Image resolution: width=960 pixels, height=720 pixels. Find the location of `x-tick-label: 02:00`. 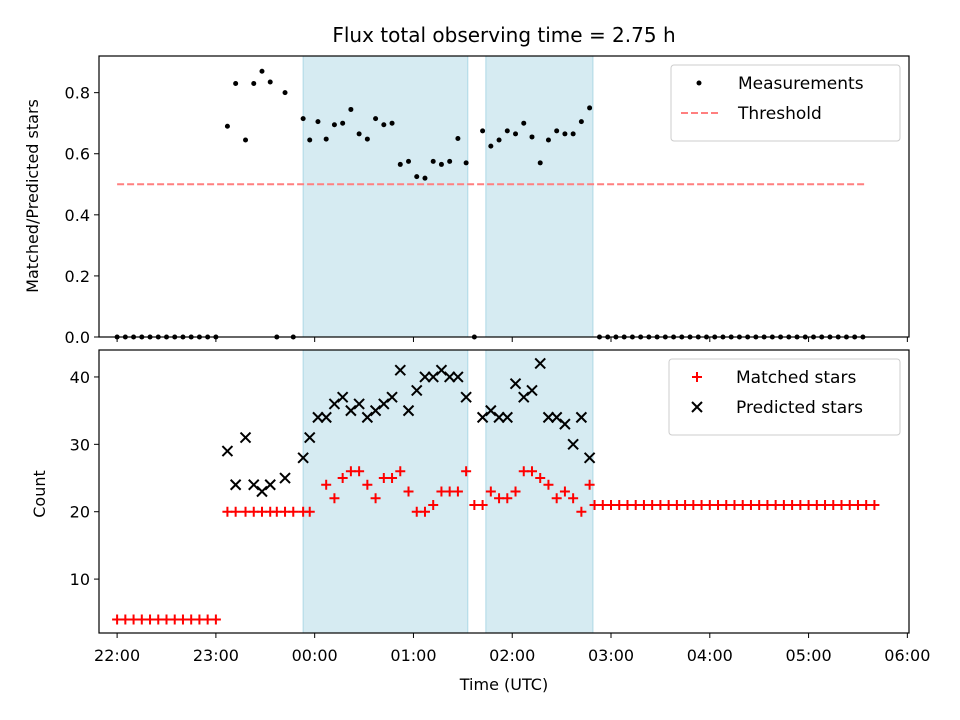

x-tick-label: 02:00 is located at coordinates (512, 655).